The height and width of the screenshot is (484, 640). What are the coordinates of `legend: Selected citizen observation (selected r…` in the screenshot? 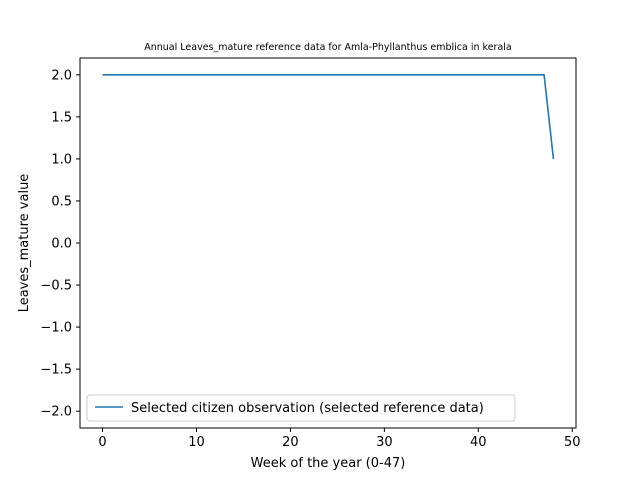 It's located at (301, 408).